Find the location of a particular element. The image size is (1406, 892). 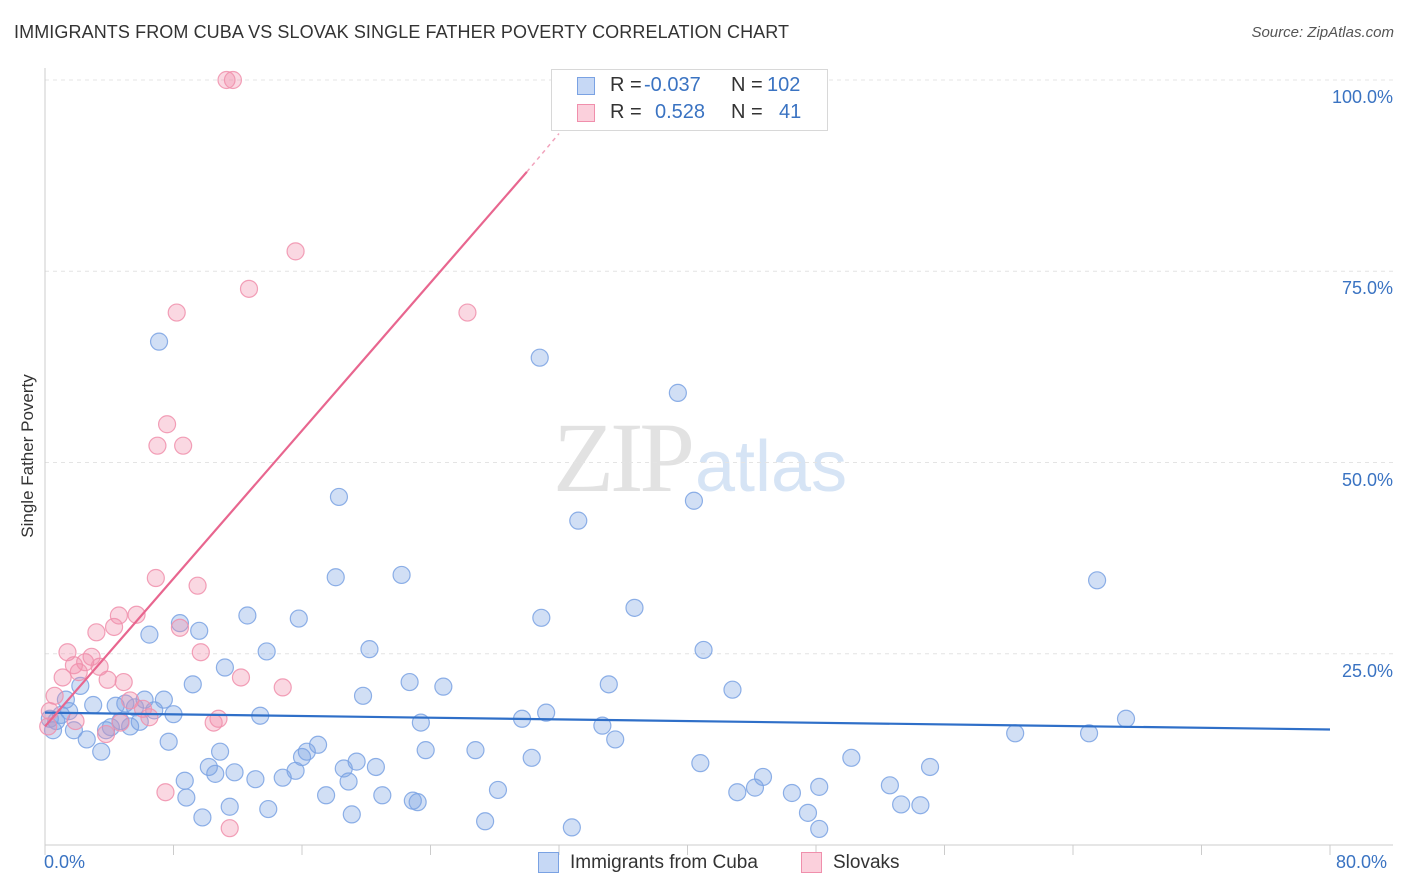

x-tick-max: 80.0% is located at coordinates (1362, 862).